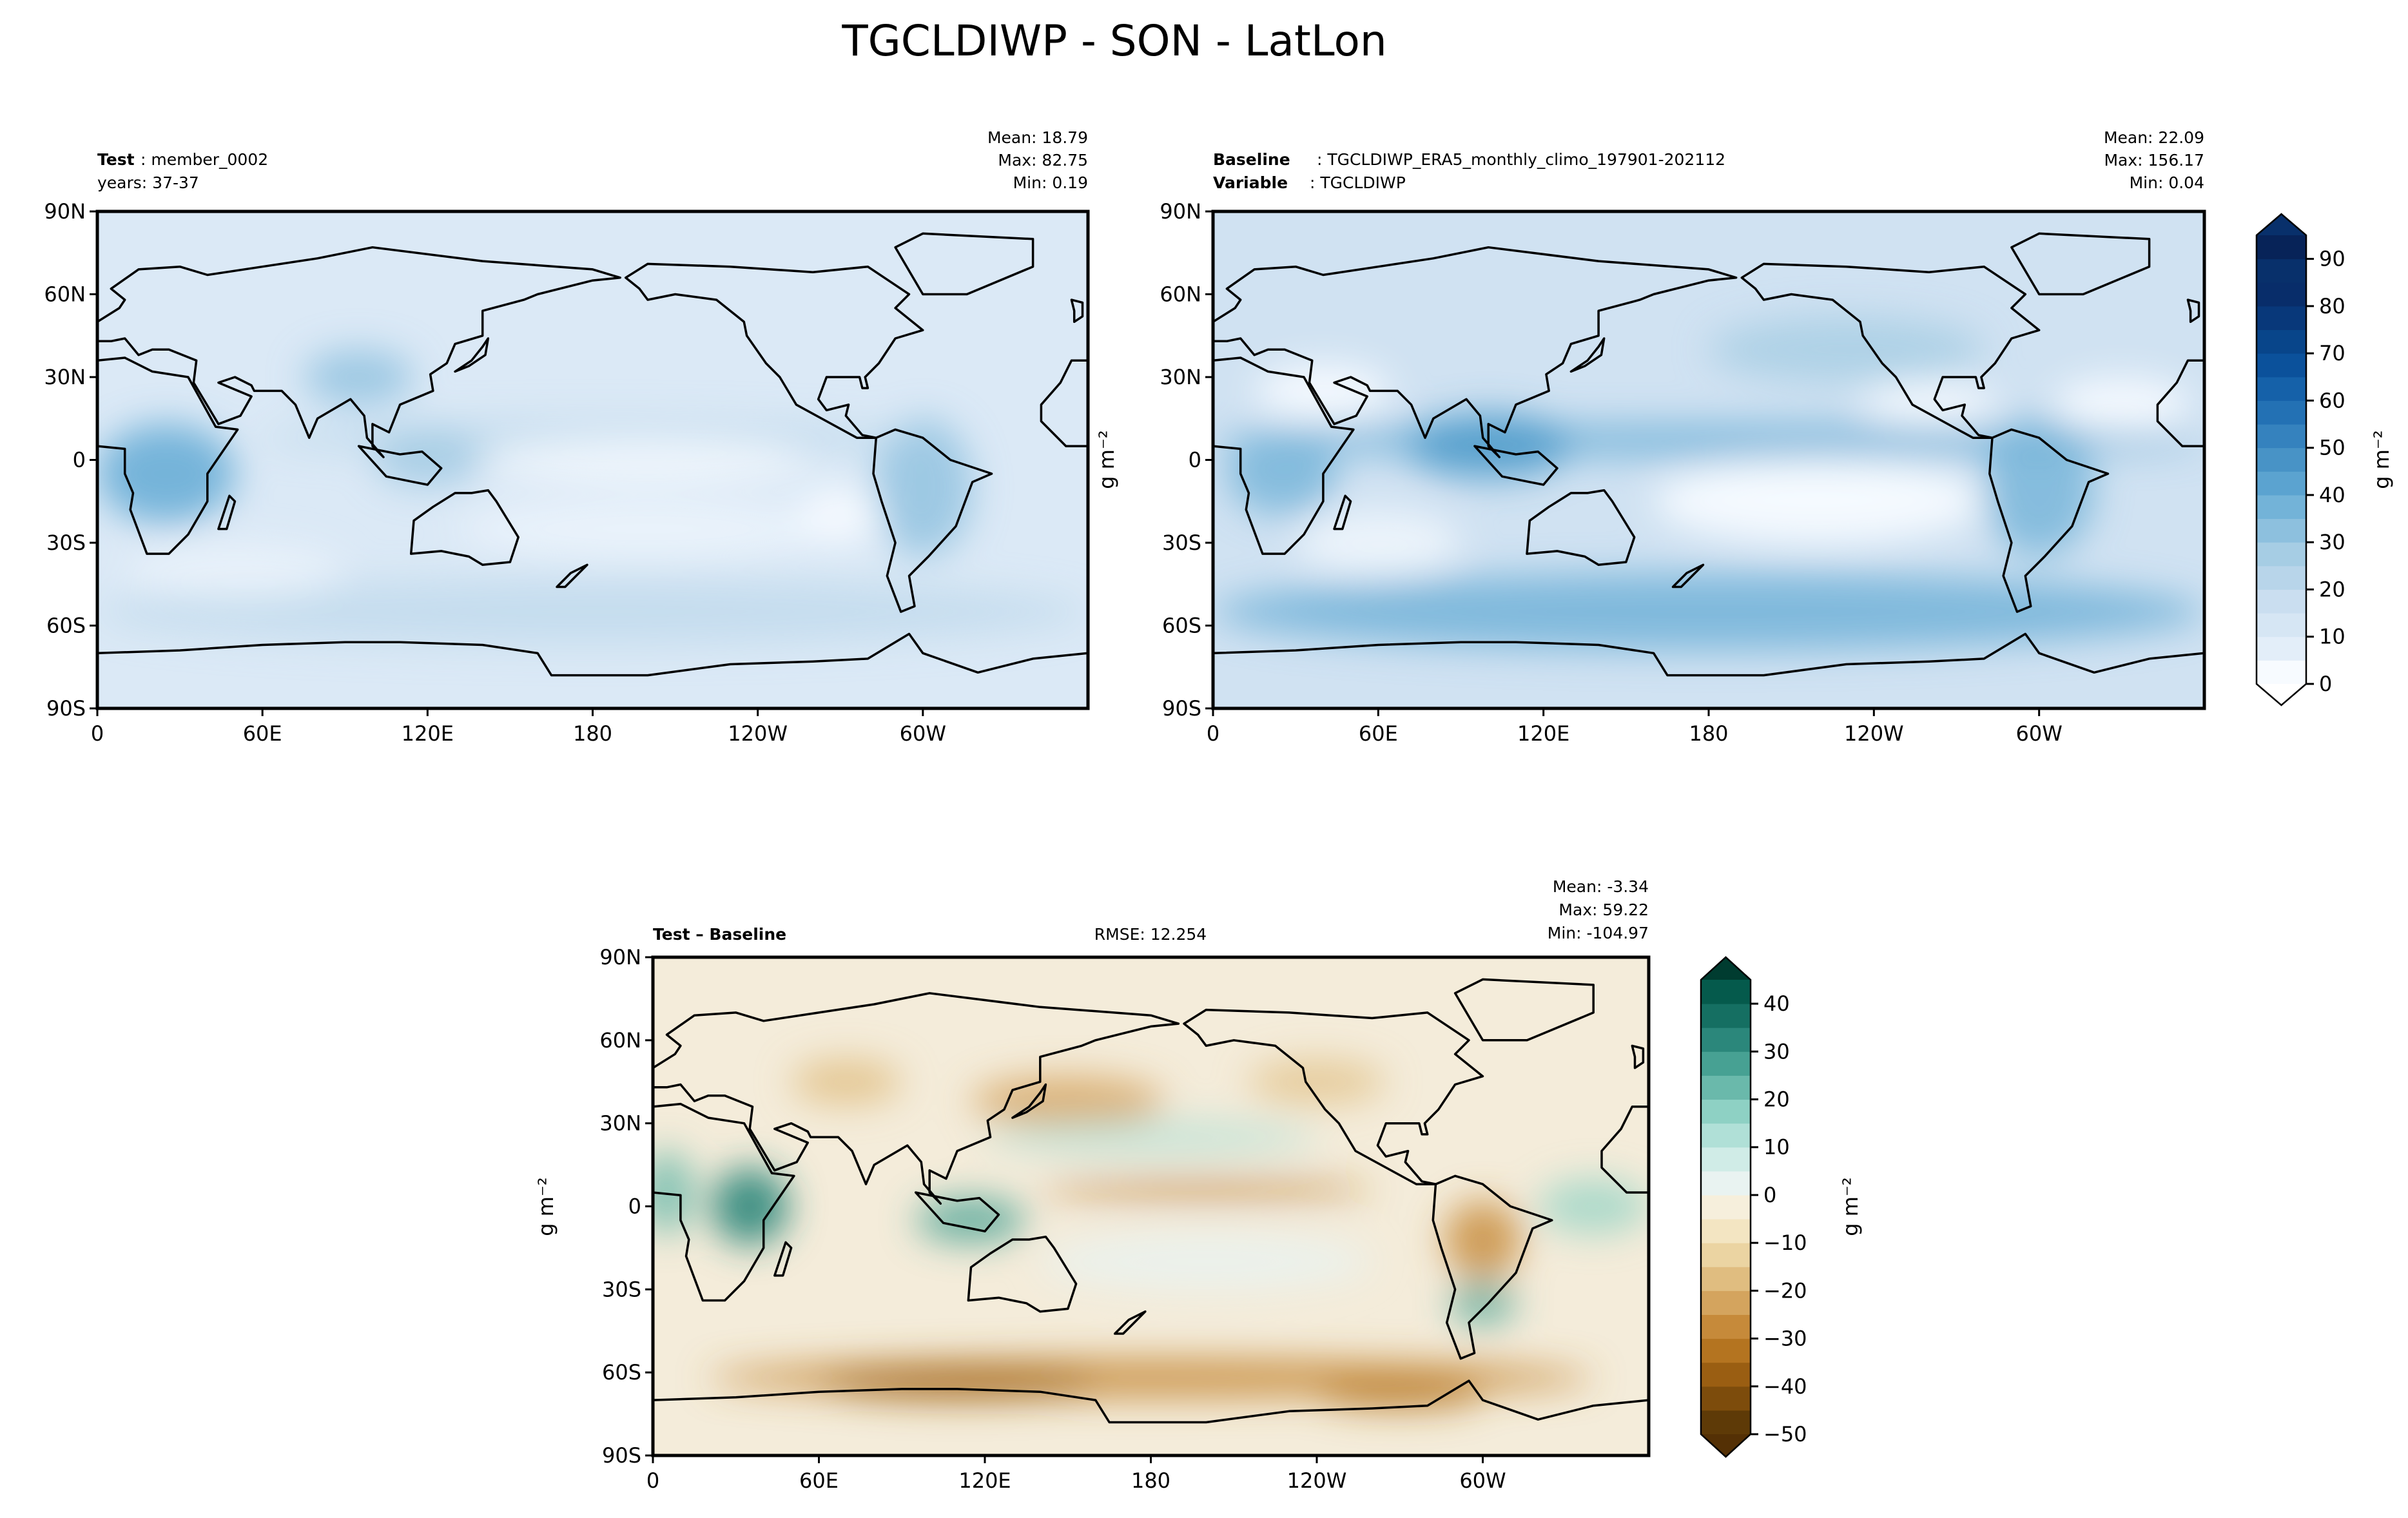  What do you see at coordinates (2180, 403) in the screenshot?
I see `coastline-westafrica` at bounding box center [2180, 403].